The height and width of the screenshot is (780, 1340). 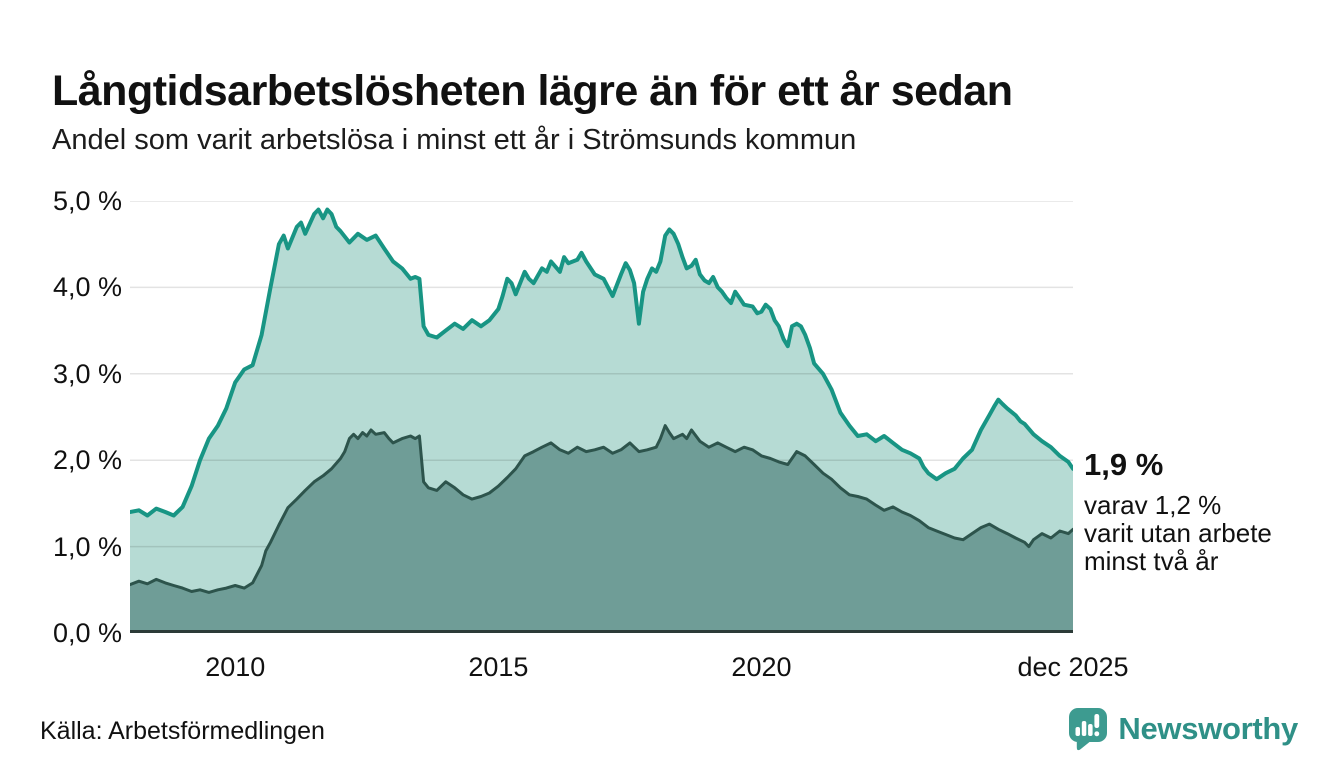 I want to click on x-axis-label: 2015, so click(x=498, y=667).